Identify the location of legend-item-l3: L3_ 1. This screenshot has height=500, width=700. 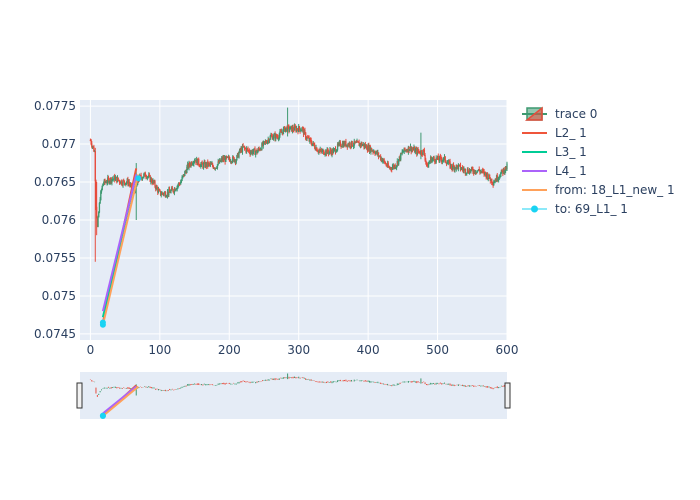
(554, 152).